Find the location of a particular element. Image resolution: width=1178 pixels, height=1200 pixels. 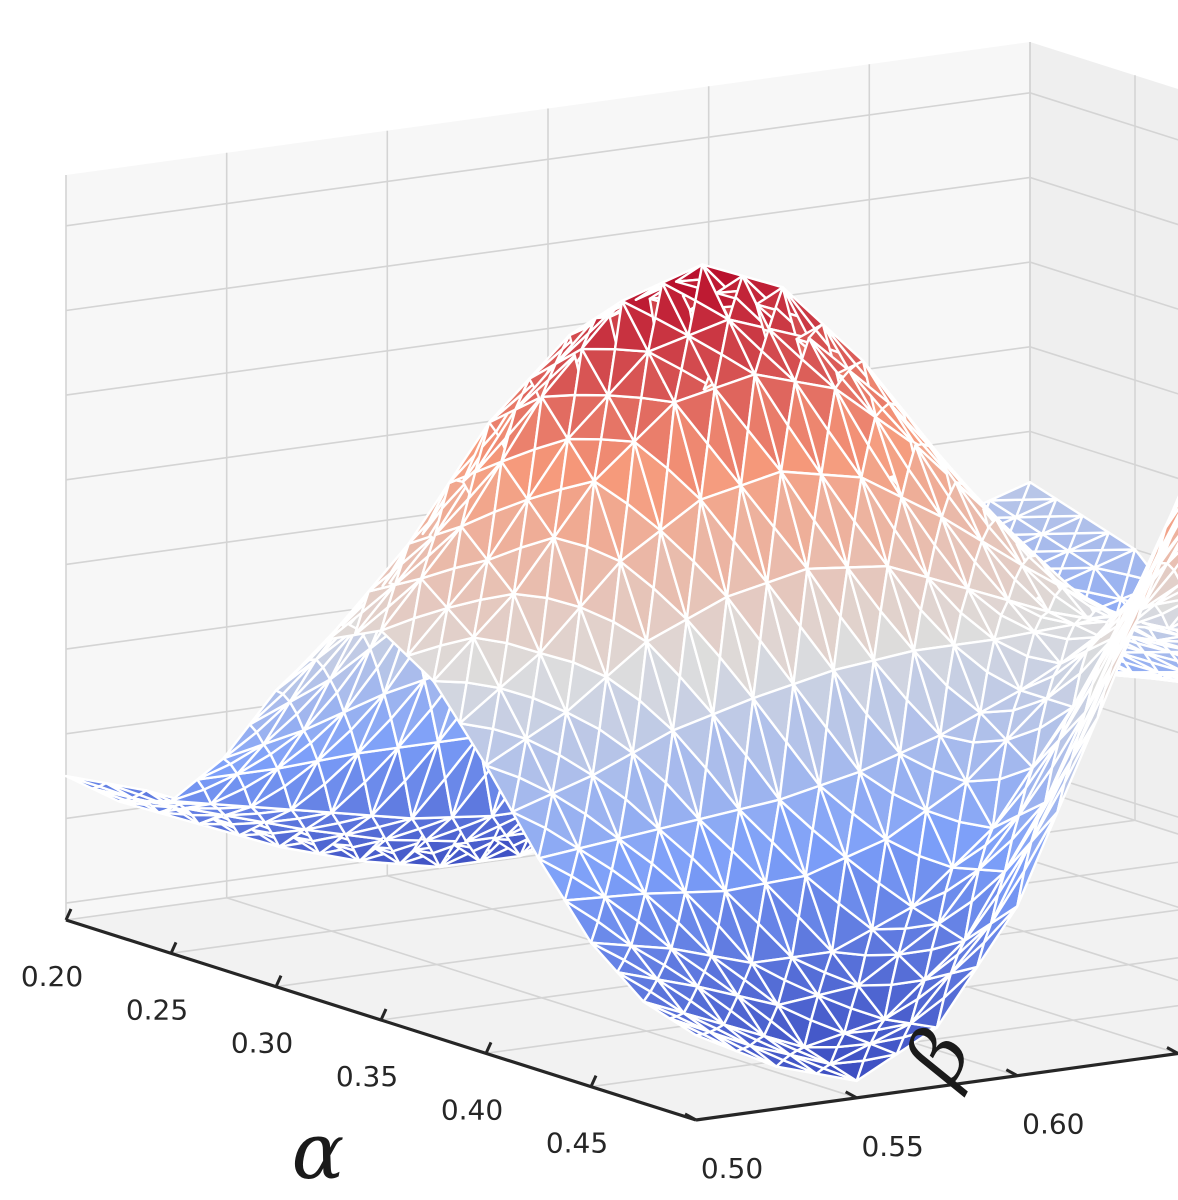

x-tick-label: 0.45 is located at coordinates (577, 1143).